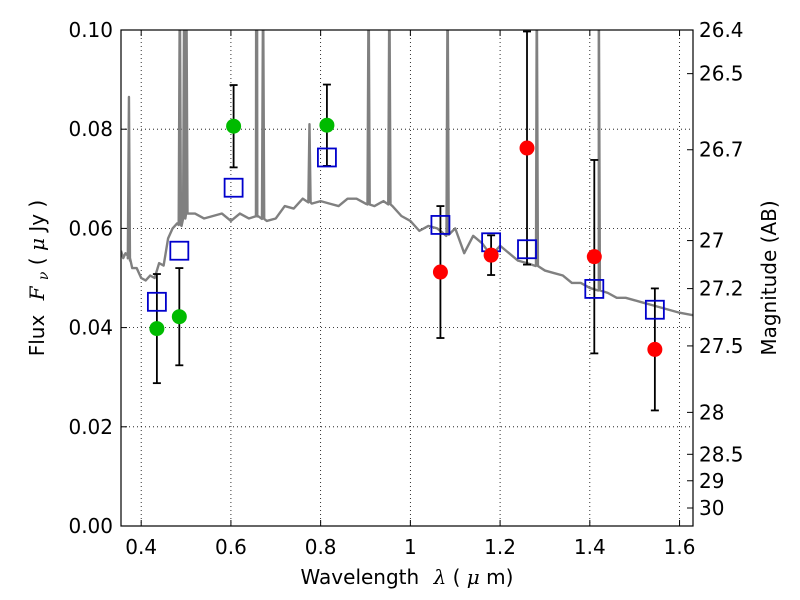  What do you see at coordinates (321, 547) in the screenshot?
I see `x-tick-label: 0.8` at bounding box center [321, 547].